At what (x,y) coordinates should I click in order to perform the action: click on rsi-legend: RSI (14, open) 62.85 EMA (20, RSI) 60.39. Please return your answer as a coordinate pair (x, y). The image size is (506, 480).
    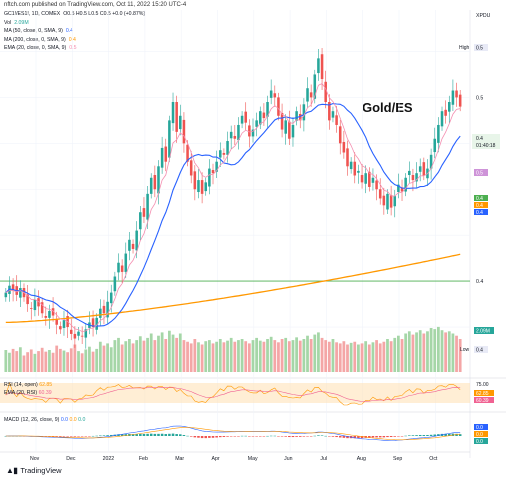
    Looking at the image, I should click on (28, 389).